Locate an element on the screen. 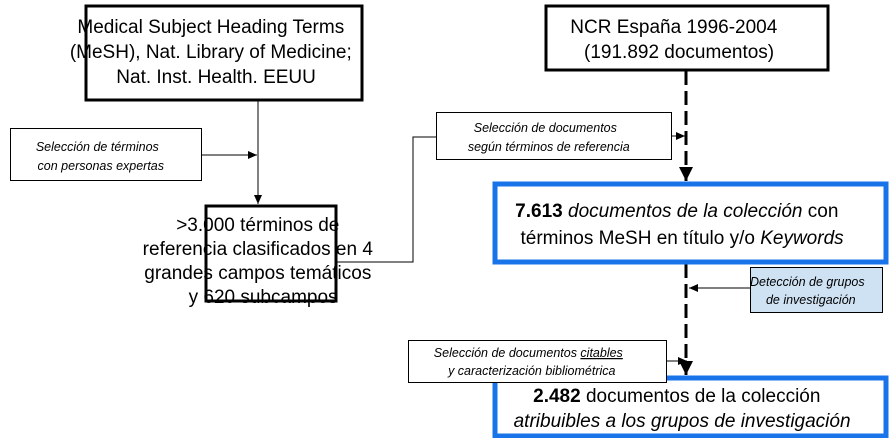 The image size is (895, 438). text-line: (MeSH), Nat. Library of Medicine; is located at coordinates (211, 52).